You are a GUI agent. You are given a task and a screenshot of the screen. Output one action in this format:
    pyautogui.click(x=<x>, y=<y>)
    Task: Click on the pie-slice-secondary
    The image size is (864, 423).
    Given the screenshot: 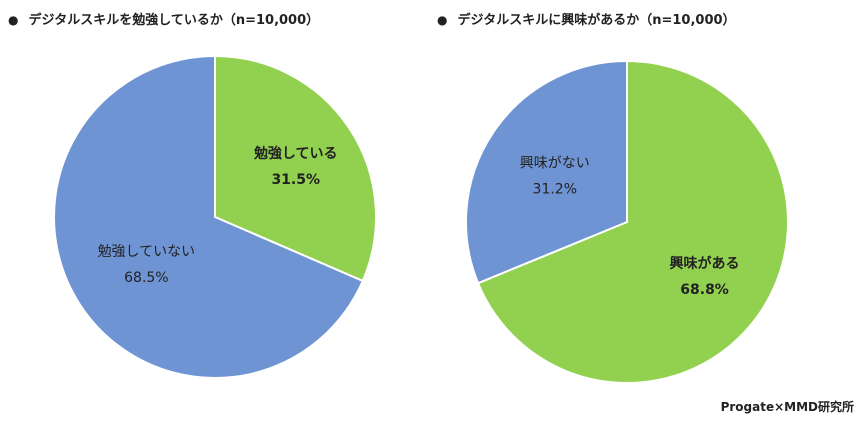 What is the action you would take?
    pyautogui.click(x=546, y=172)
    